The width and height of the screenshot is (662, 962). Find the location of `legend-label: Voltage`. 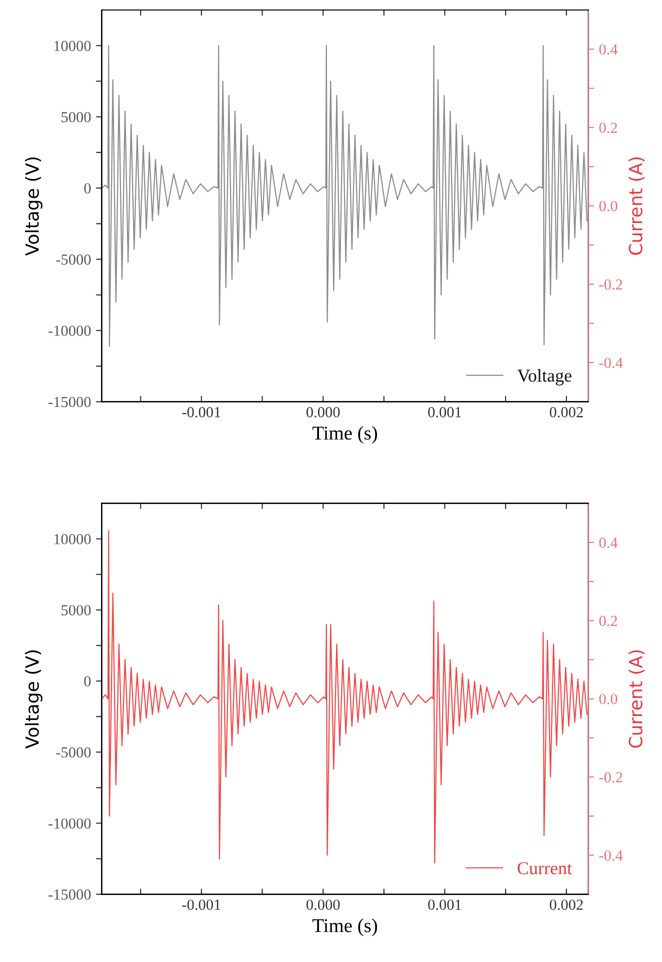

legend-label: Voltage is located at coordinates (544, 377).